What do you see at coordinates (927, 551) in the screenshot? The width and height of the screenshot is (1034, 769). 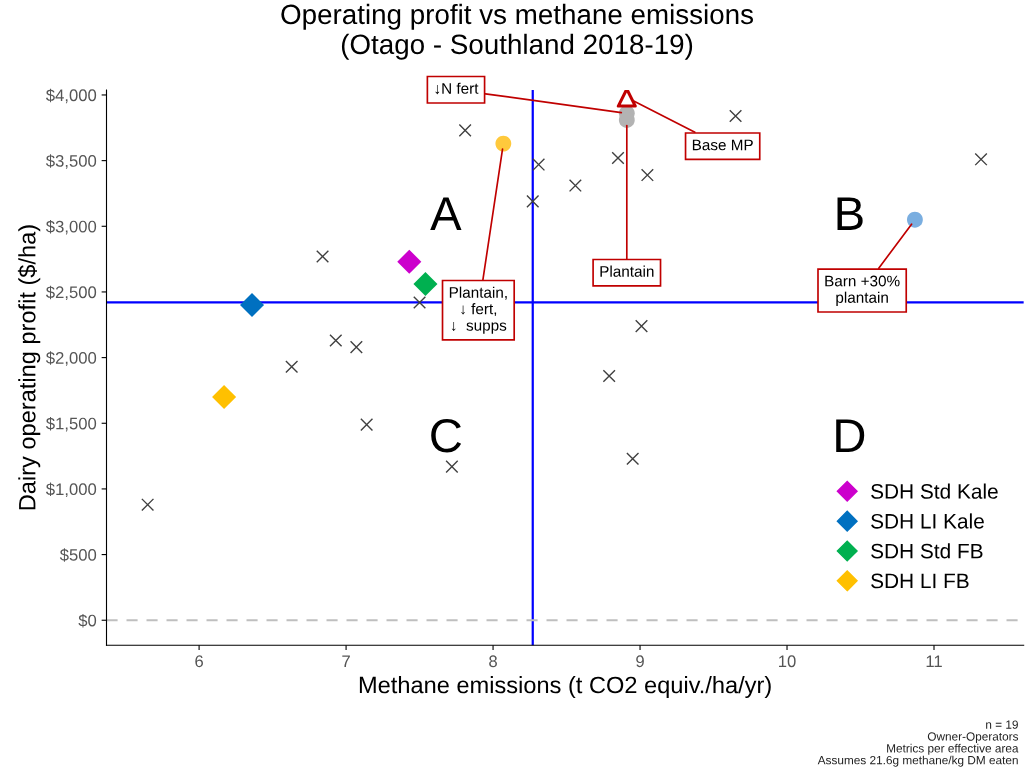 I see `legend-label: SDH Std FB` at bounding box center [927, 551].